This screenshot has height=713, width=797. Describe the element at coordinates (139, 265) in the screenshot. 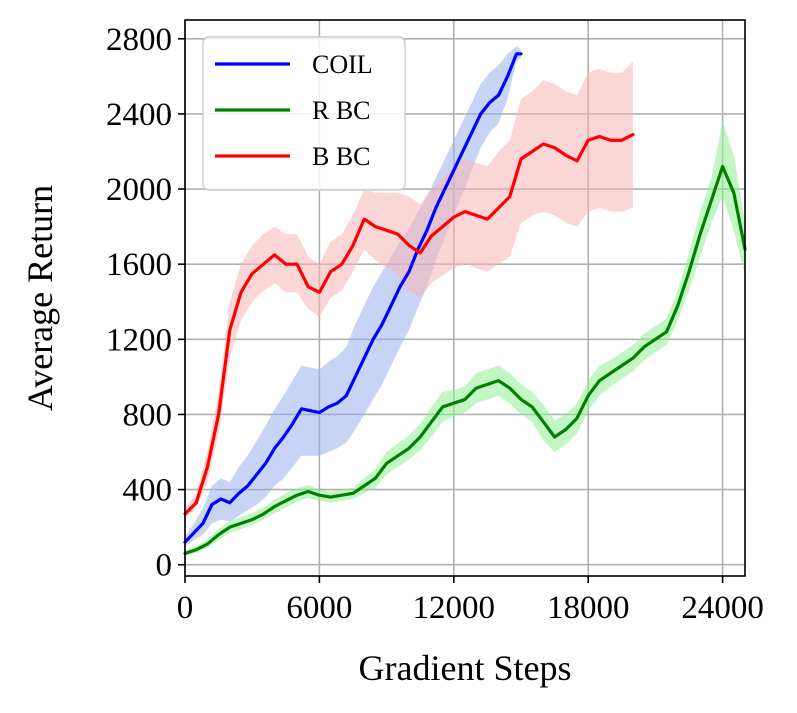

I see `y-tick-label: 1600` at that location.